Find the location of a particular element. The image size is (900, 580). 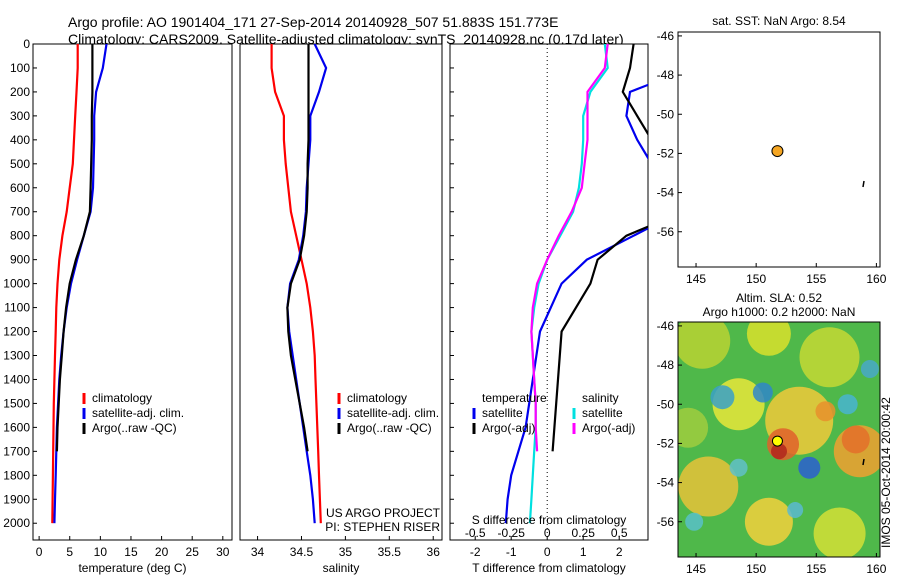

sla-title: Altim. SLA: 0.52 is located at coordinates (779, 298).